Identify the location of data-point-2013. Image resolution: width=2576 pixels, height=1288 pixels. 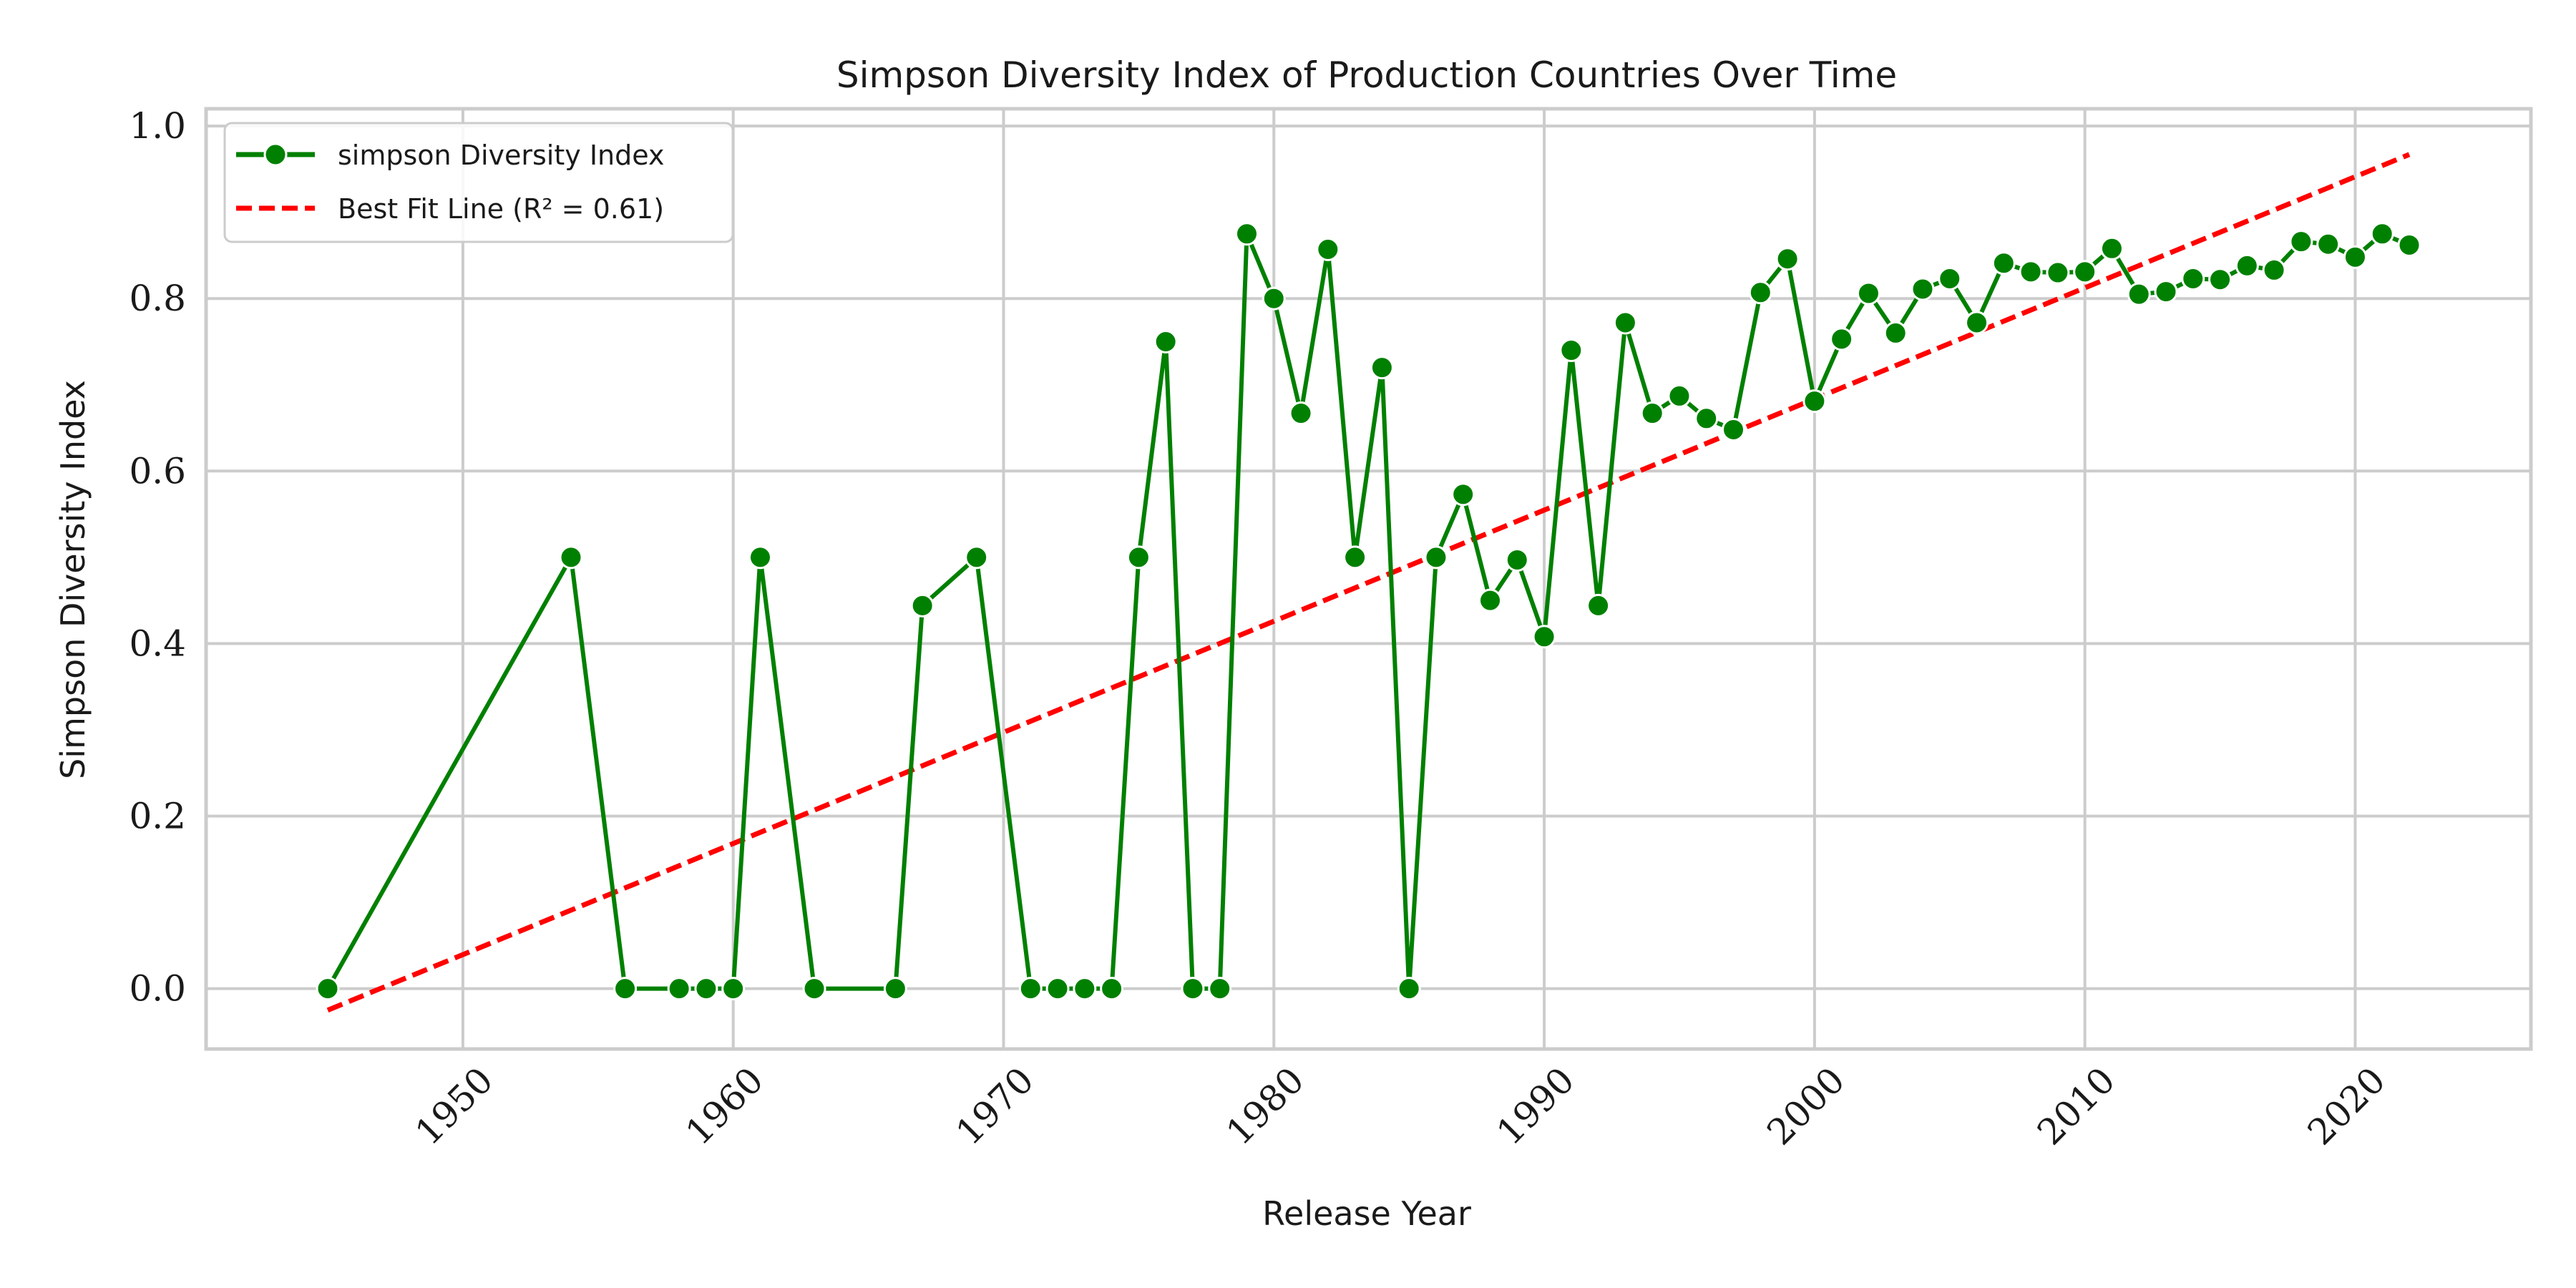
(2166, 292).